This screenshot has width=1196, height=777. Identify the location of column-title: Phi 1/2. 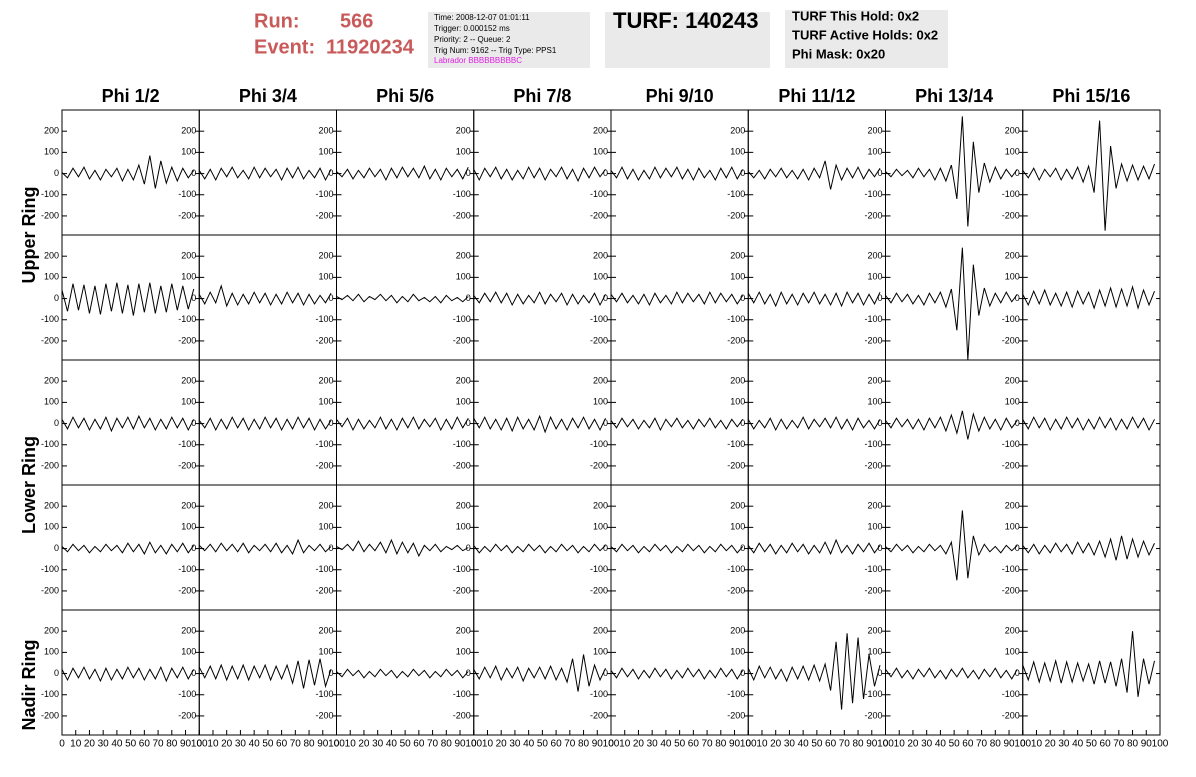
(131, 96).